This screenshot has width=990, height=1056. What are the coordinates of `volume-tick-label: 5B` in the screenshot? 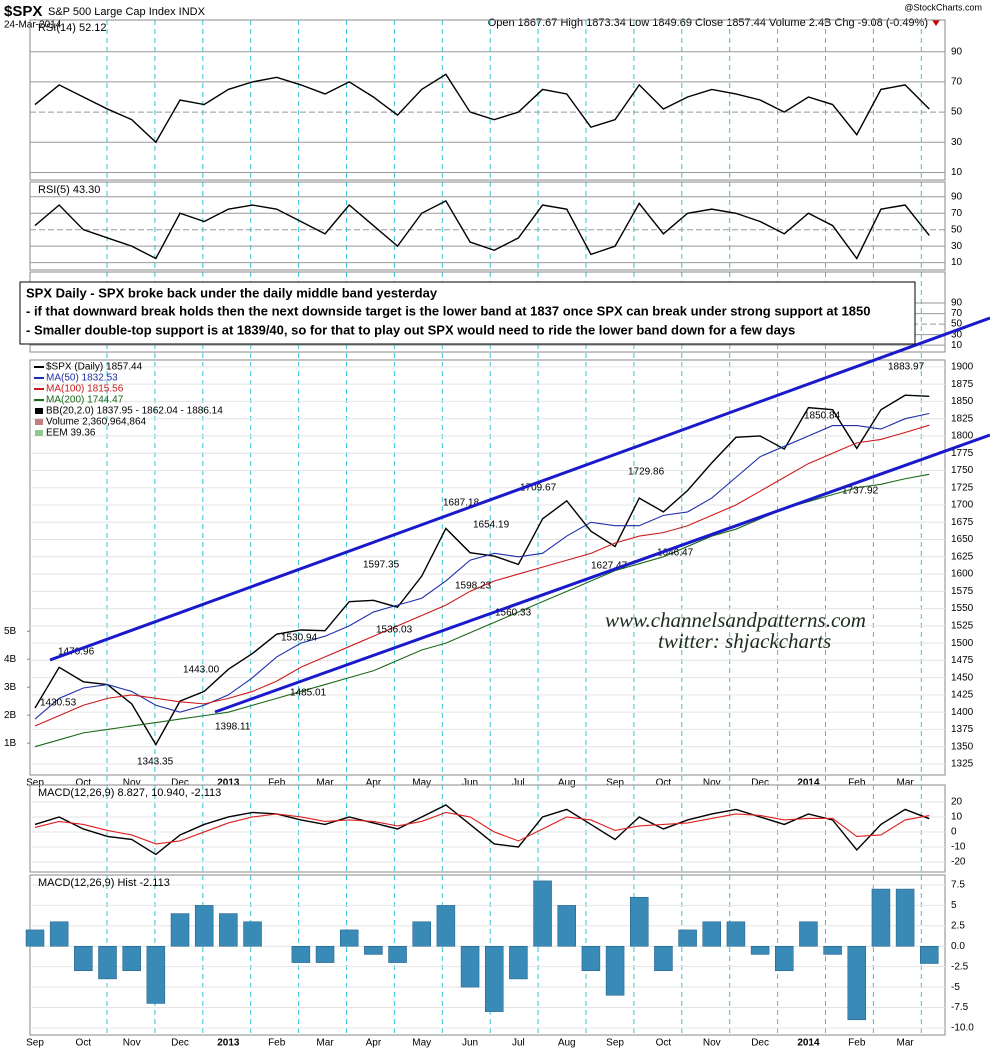 It's located at (10, 631).